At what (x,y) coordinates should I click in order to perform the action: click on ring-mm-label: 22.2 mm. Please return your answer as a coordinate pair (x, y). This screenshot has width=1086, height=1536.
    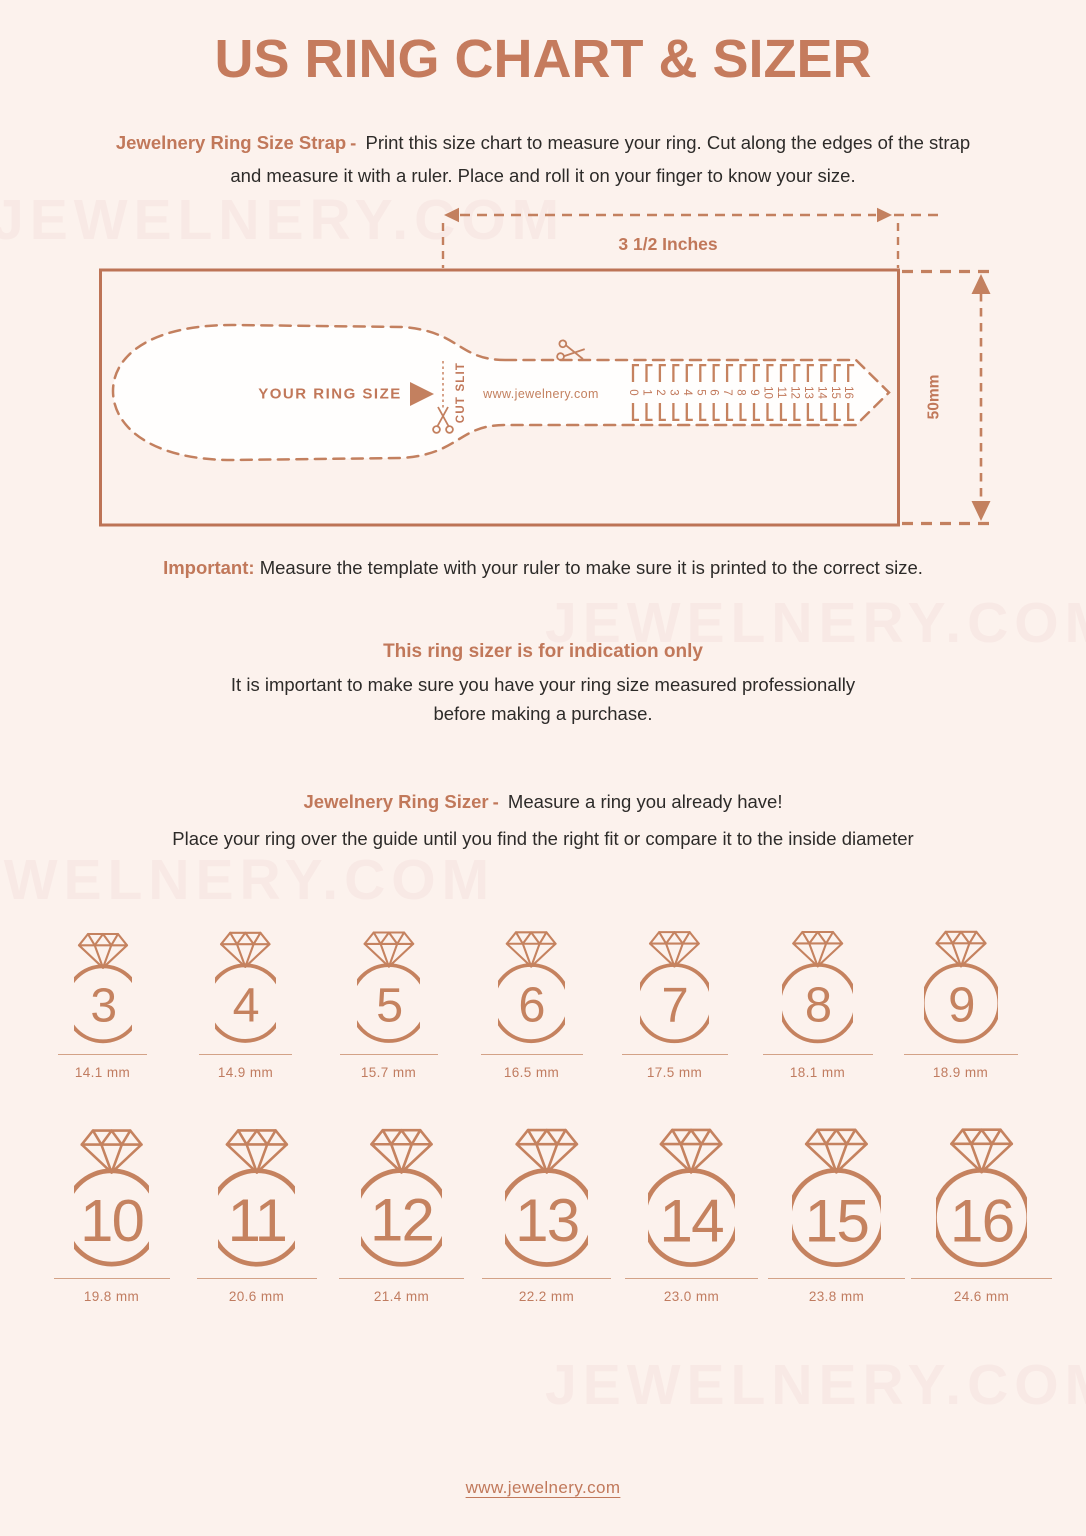
    Looking at the image, I should click on (546, 1296).